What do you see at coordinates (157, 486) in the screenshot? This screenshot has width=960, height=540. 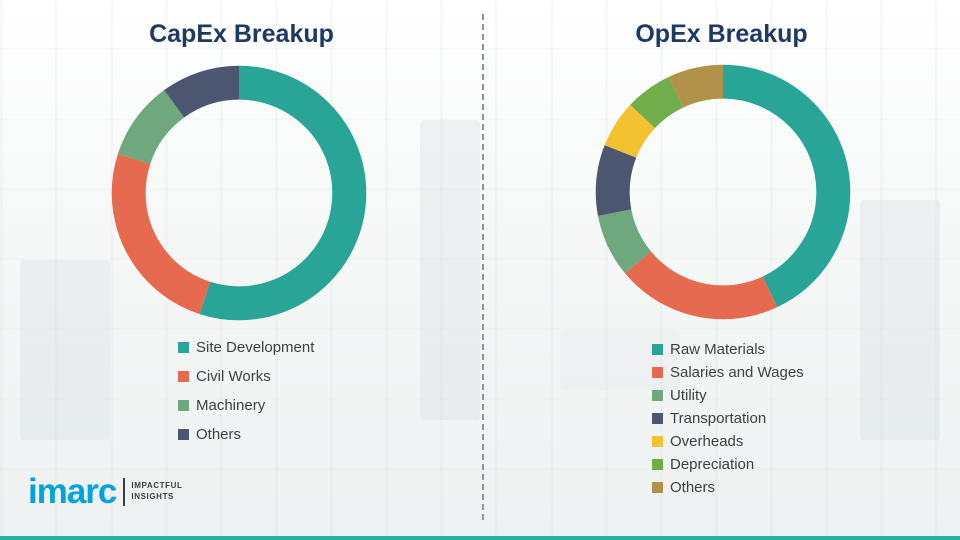 I see `logo-tagline-line1: IMPACTFUL` at bounding box center [157, 486].